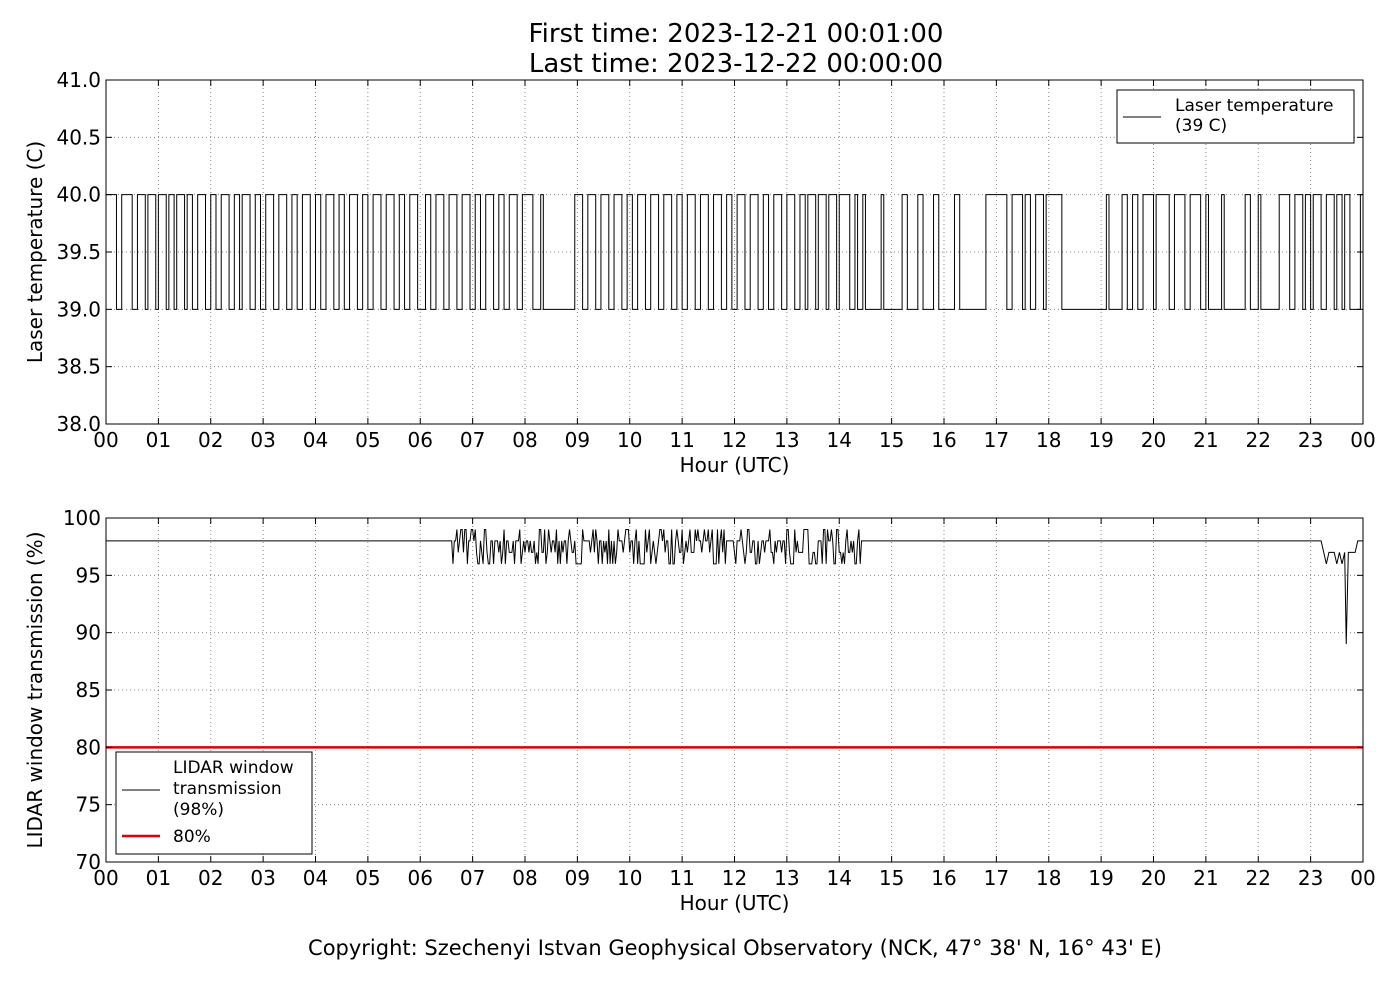  What do you see at coordinates (88, 690) in the screenshot?
I see `y-tick-label: 85` at bounding box center [88, 690].